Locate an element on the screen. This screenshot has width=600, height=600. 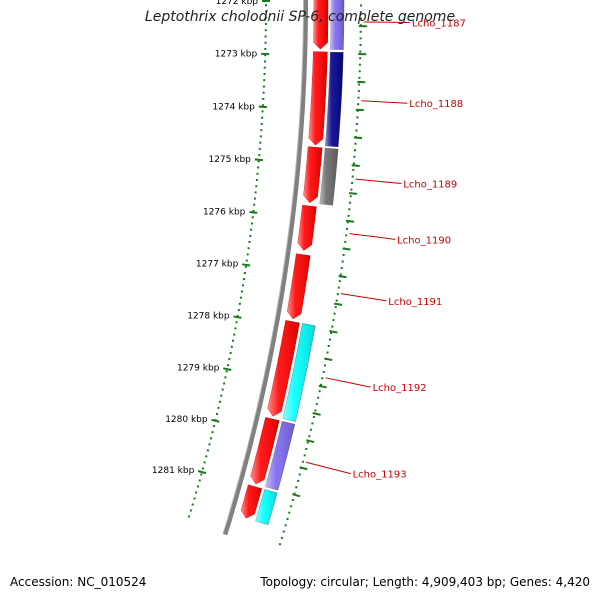
ruler-label: 1272 kbp is located at coordinates (237, 3).